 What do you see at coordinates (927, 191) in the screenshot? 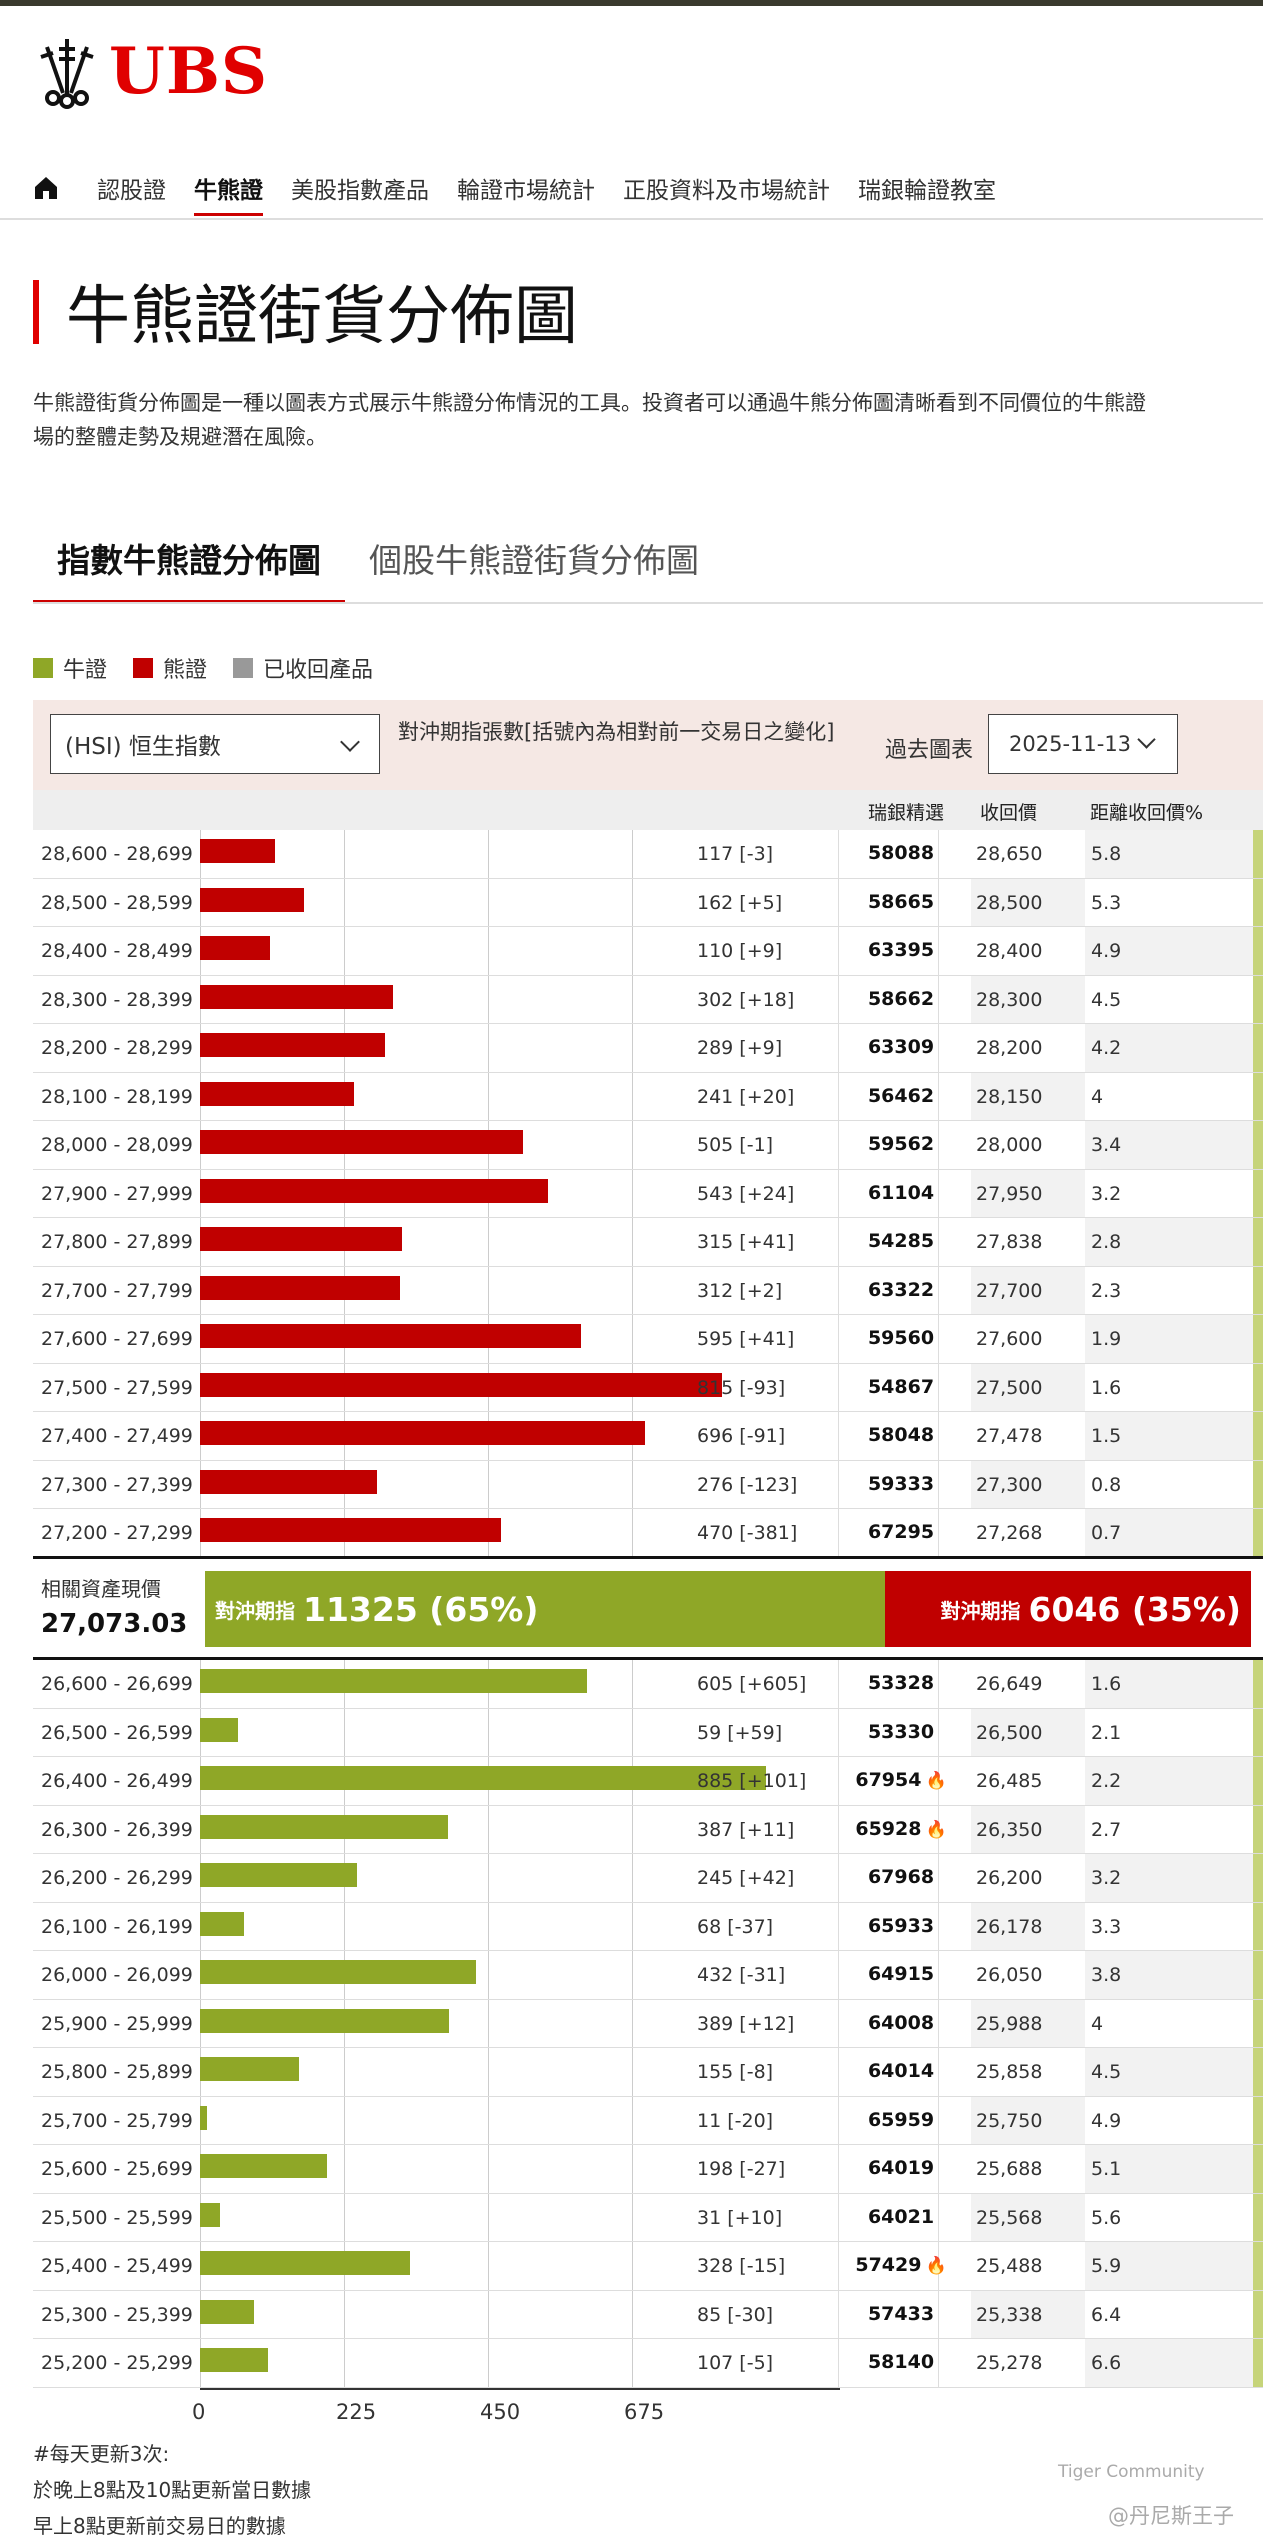
I see `nav-item-education: 瑞銀輪證教室` at bounding box center [927, 191].